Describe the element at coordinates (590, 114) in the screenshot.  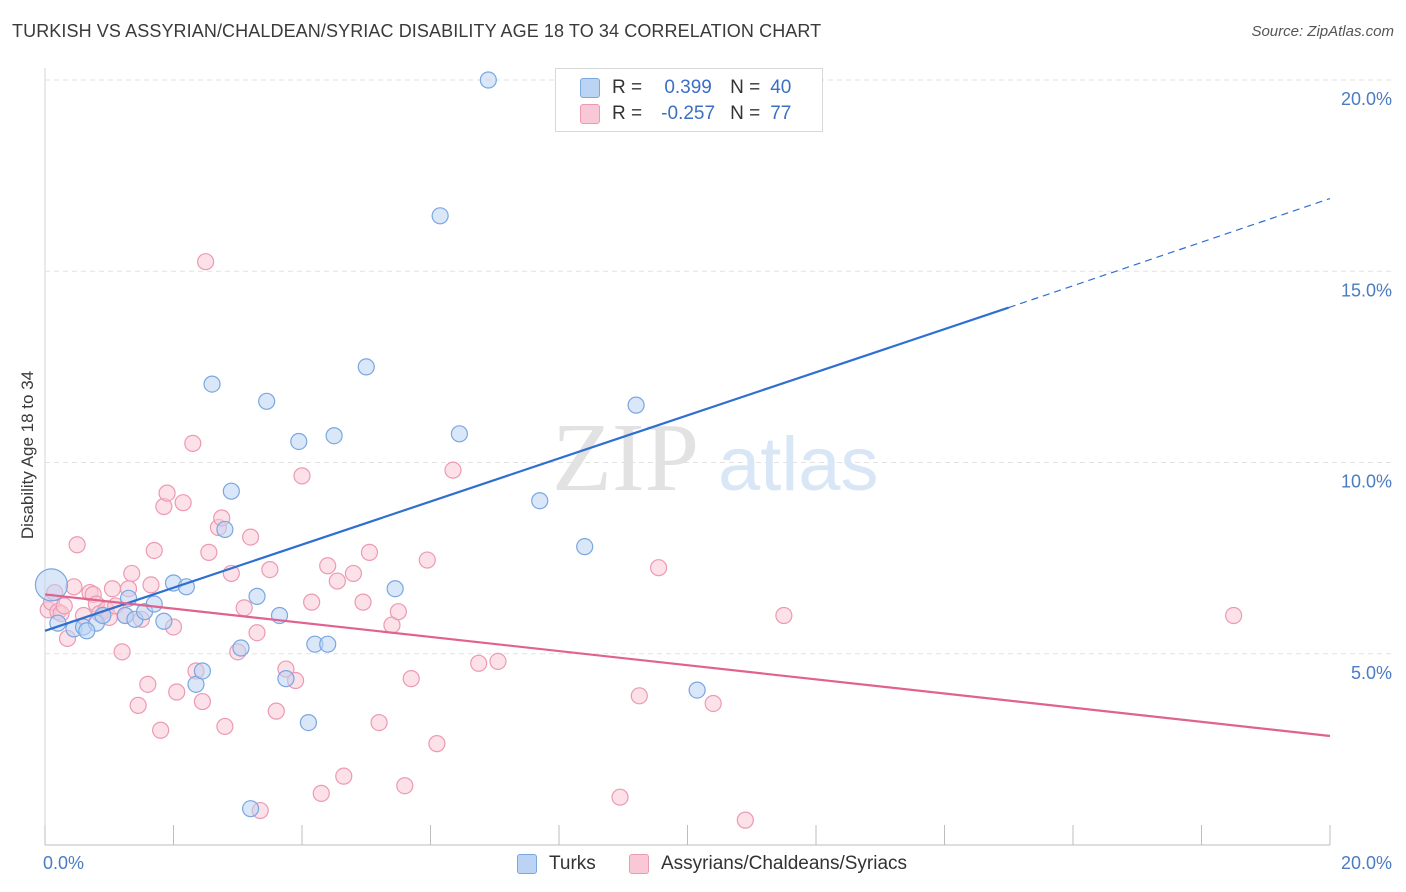
I see `assyrians-swatch` at that location.